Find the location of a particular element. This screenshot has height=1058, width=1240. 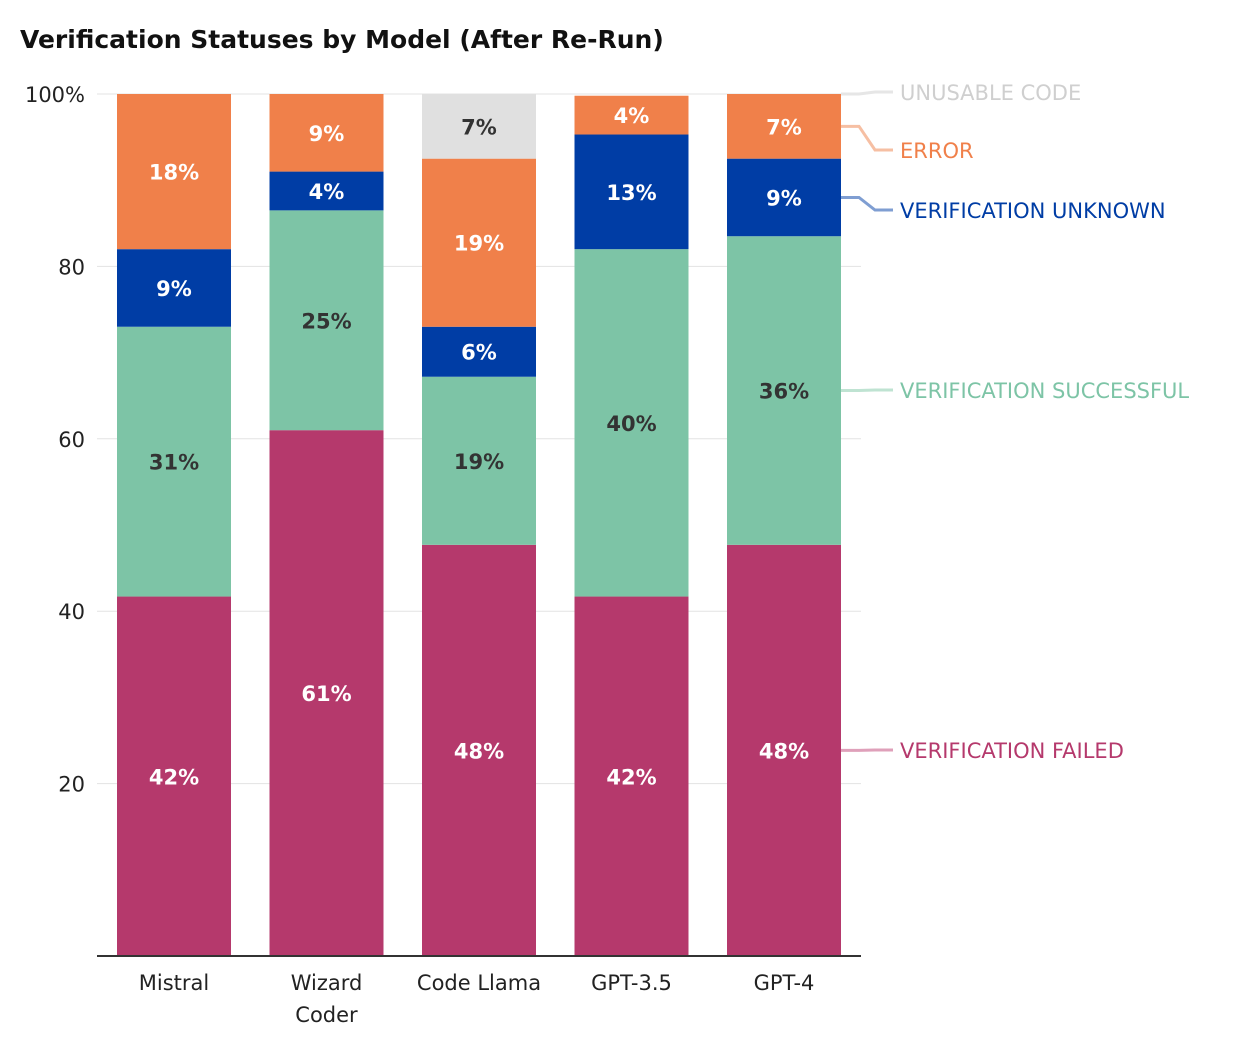

data-label: 25% is located at coordinates (326, 321).